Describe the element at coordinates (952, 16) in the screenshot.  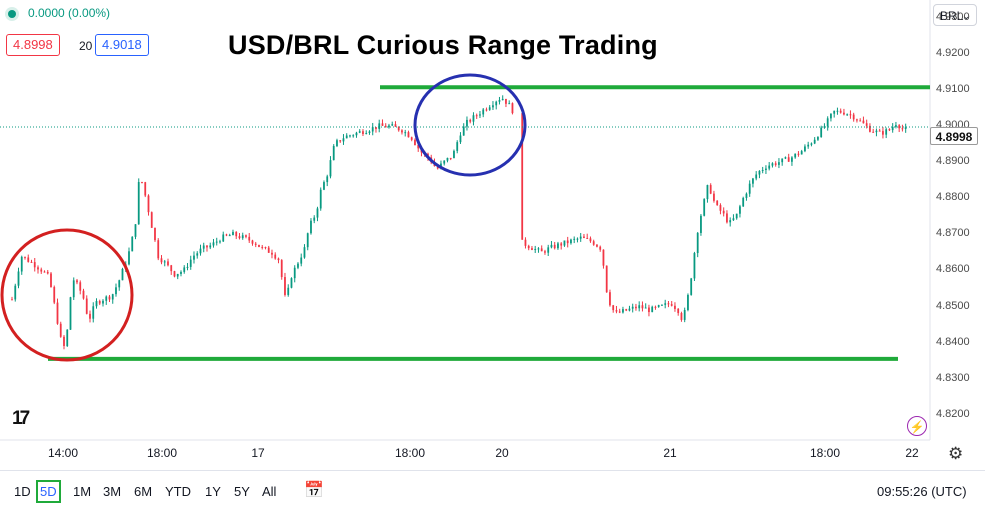
I see `symbol-label: BRL` at that location.